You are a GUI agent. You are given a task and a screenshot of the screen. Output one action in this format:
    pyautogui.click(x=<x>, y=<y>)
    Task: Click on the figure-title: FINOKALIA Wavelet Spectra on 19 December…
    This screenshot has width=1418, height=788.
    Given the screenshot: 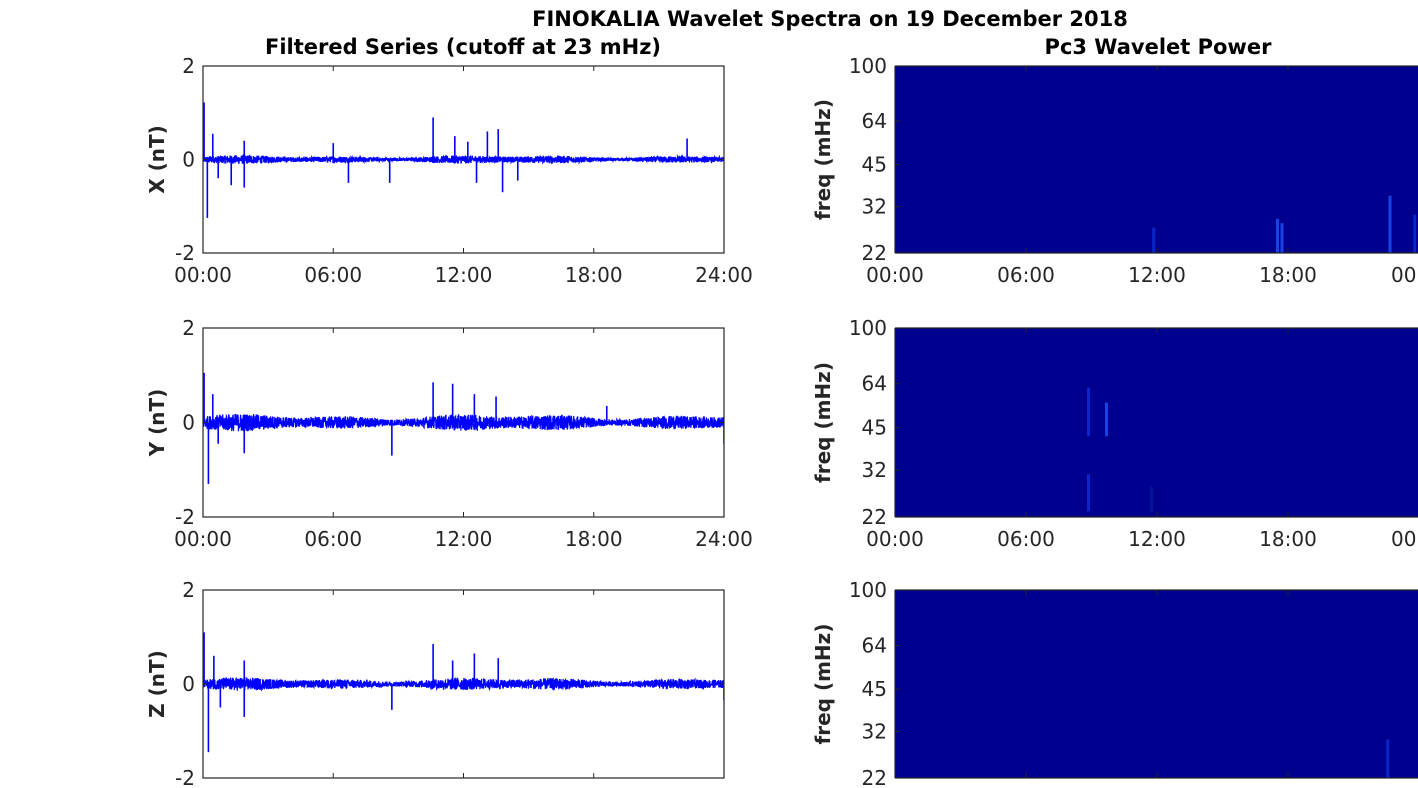 What is the action you would take?
    pyautogui.click(x=830, y=19)
    